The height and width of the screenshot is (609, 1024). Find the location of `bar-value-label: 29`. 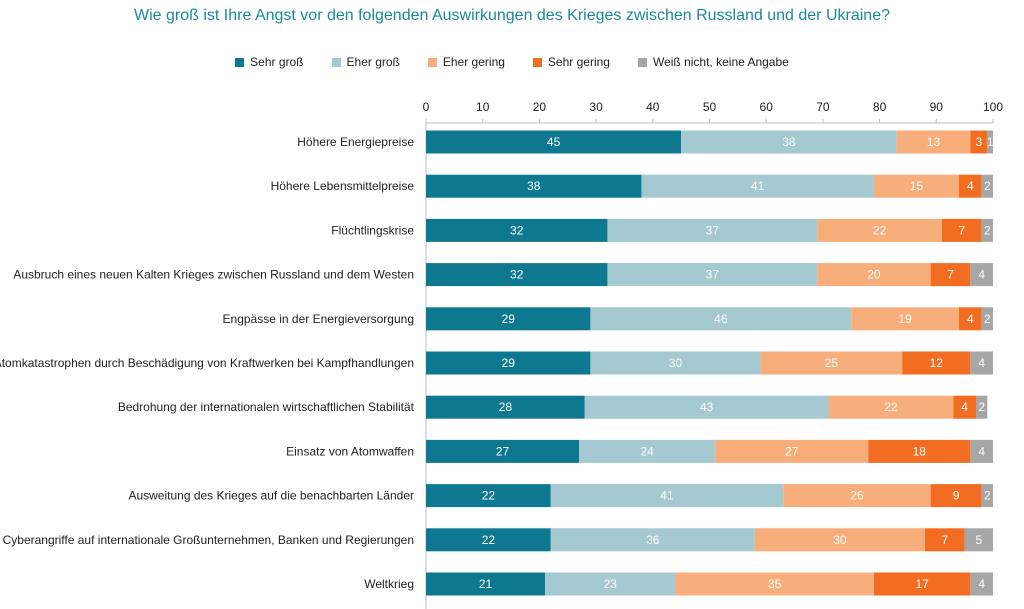

bar-value-label: 29 is located at coordinates (509, 363).